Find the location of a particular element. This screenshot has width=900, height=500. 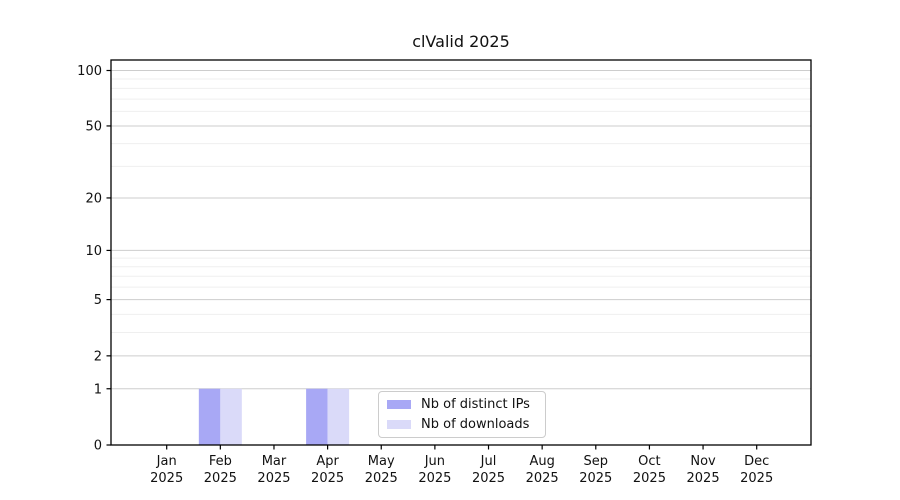

x-tick-label-month: May is located at coordinates (381, 461).